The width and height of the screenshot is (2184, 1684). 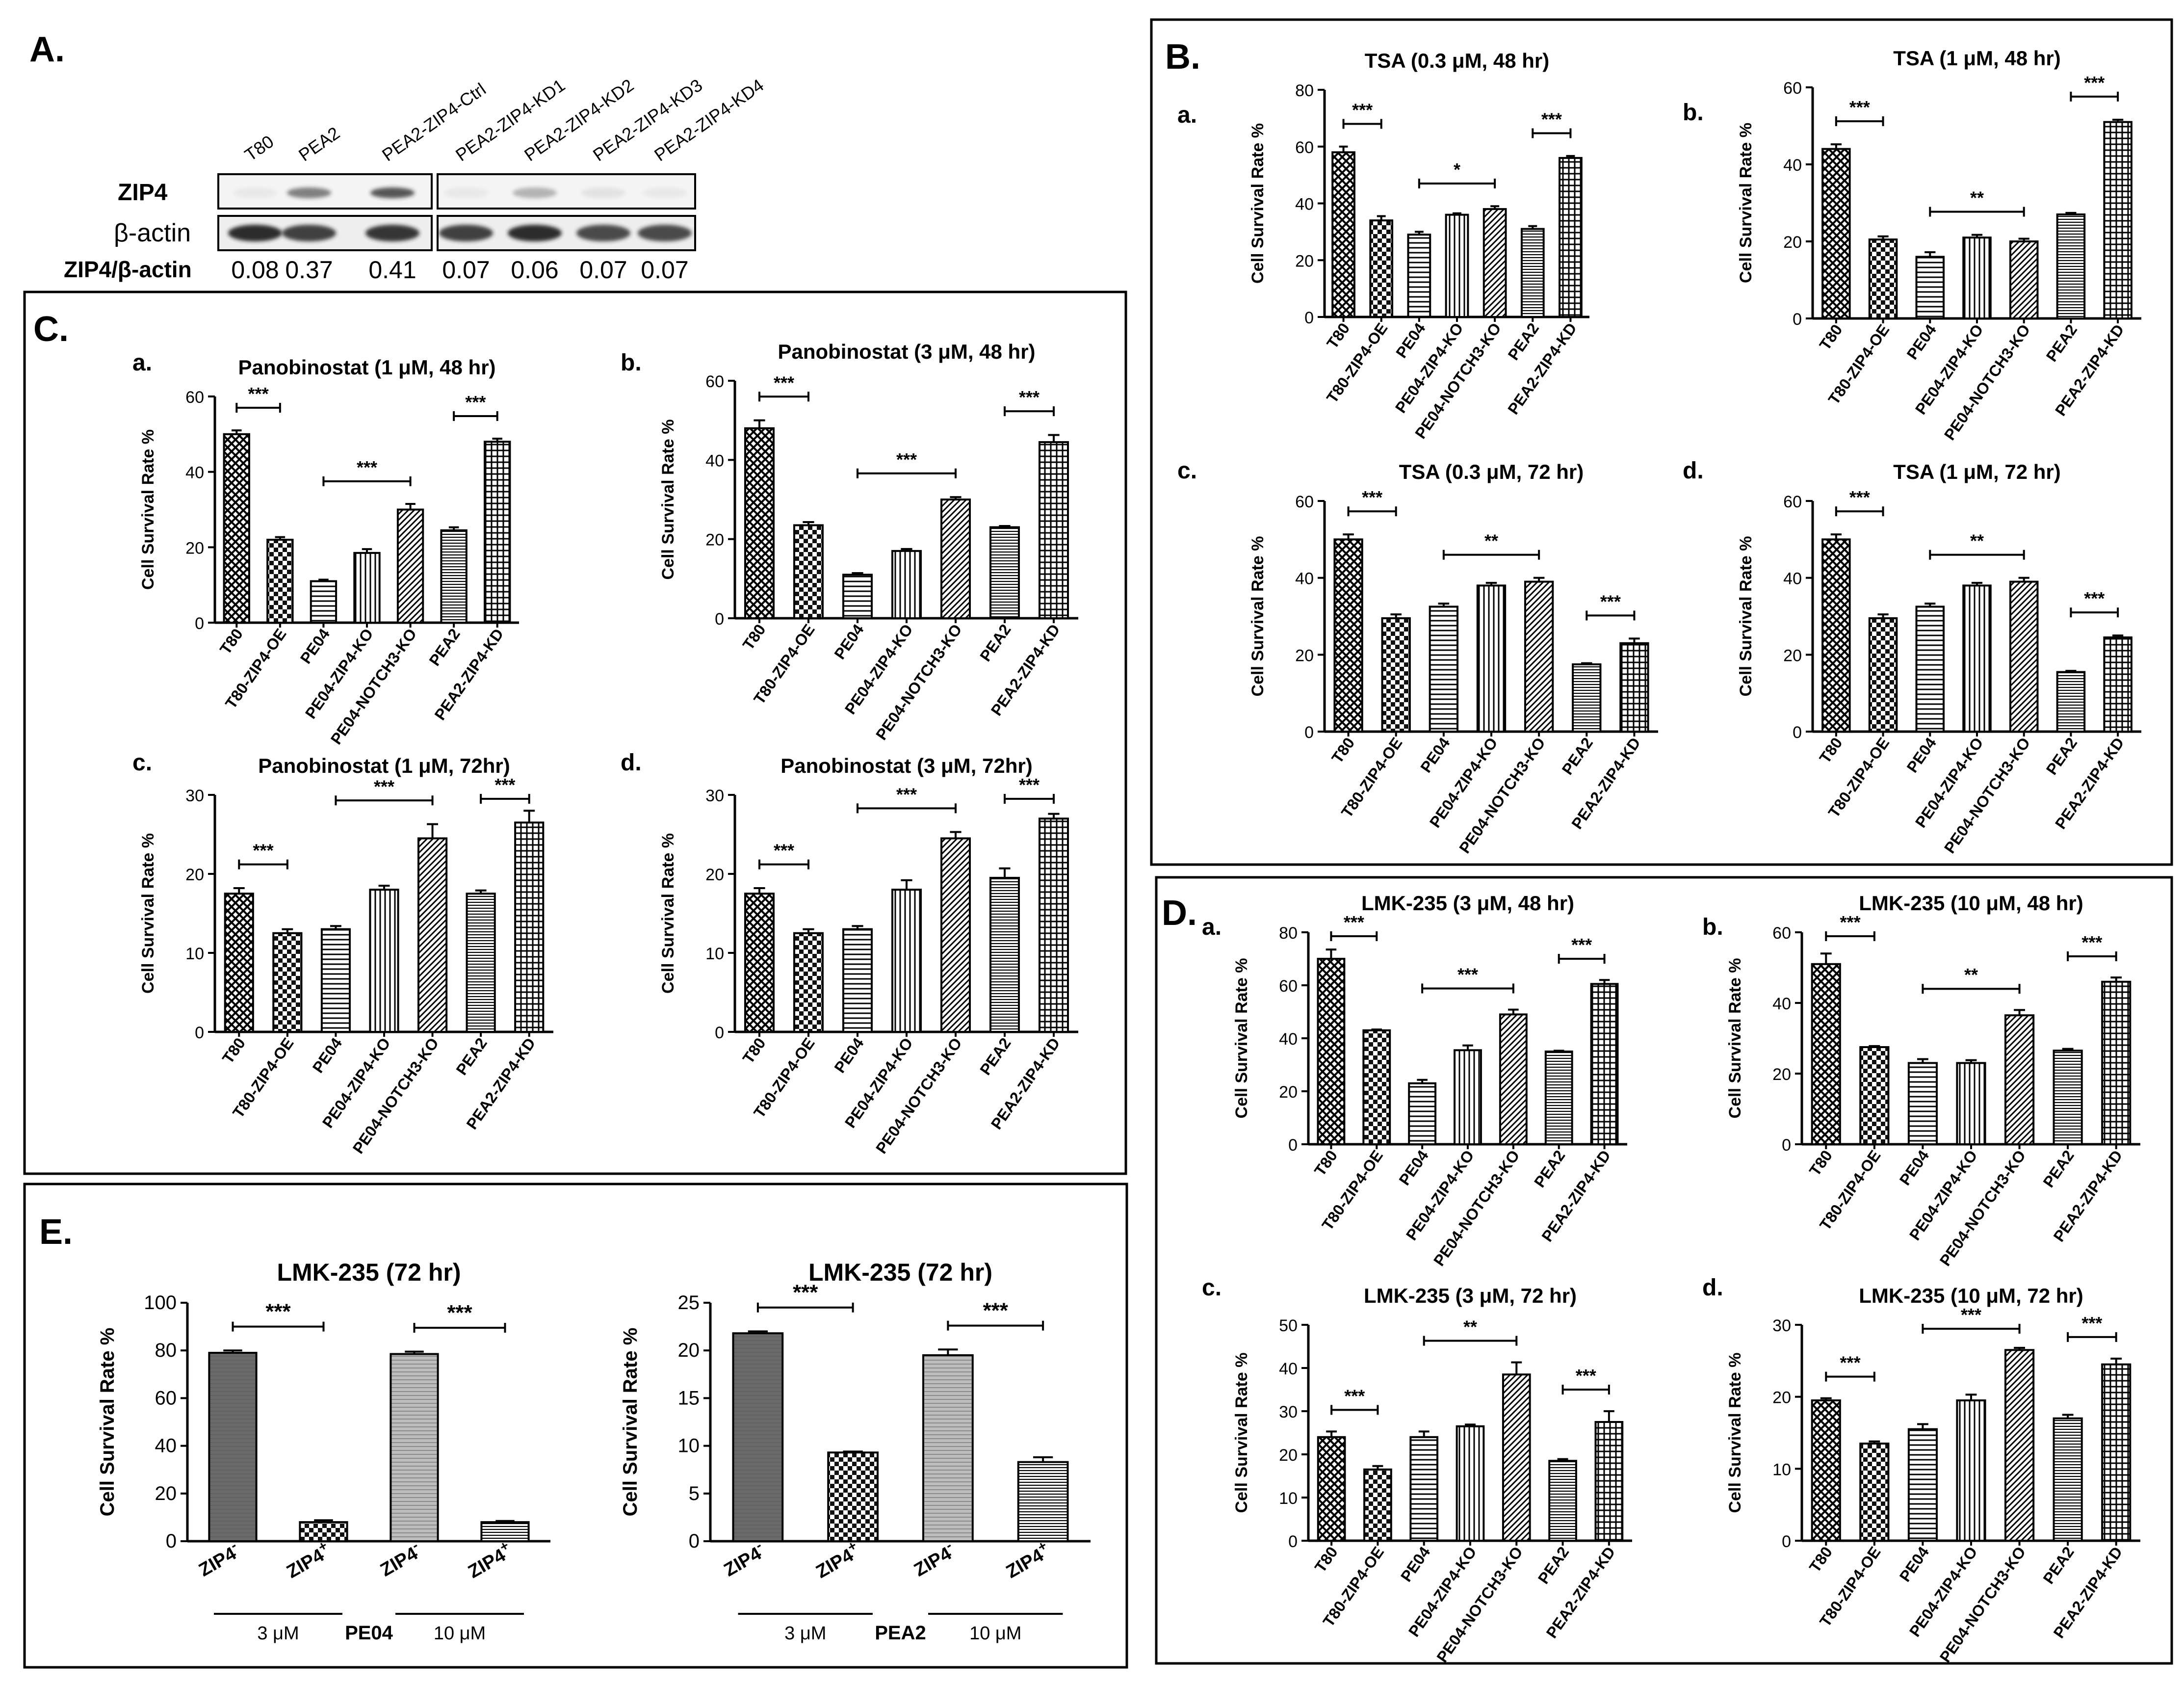 What do you see at coordinates (575, 1426) in the screenshot?
I see `panel-e-box` at bounding box center [575, 1426].